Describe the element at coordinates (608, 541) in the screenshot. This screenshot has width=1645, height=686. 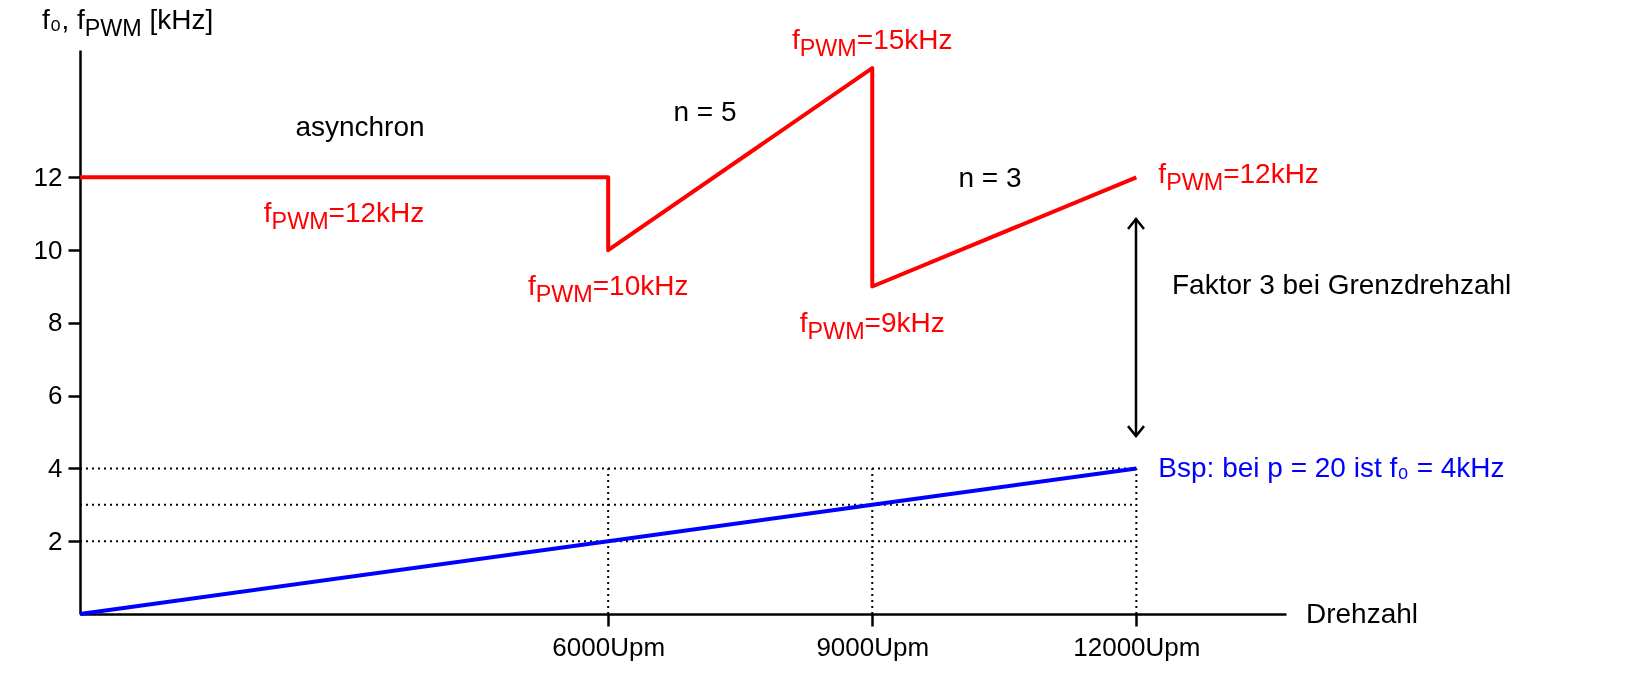
I see `line-series` at that location.